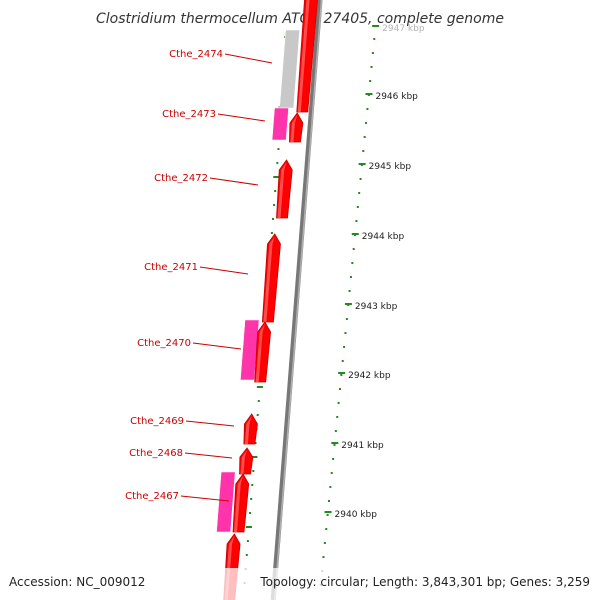 This screenshot has height=600, width=600. Describe the element at coordinates (376, 307) in the screenshot. I see `kbp-label: 2943 kbp` at that location.